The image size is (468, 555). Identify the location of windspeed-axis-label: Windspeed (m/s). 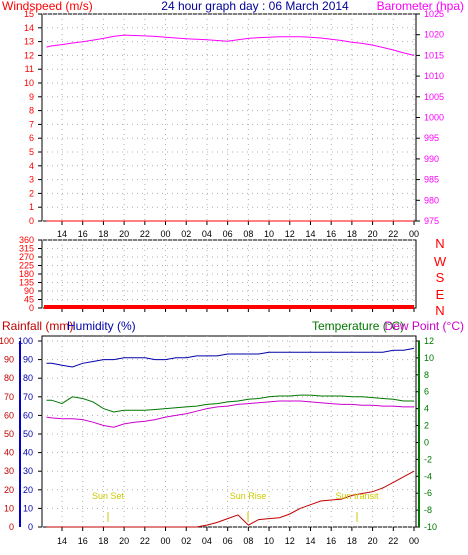
(47, 6).